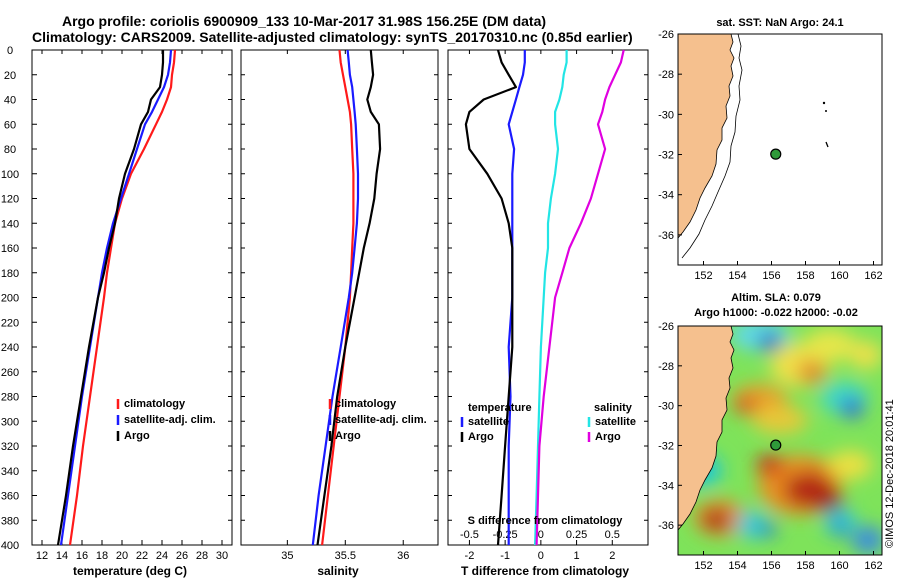 This screenshot has width=900, height=580. Describe the element at coordinates (666, 327) in the screenshot. I see `sla-map-lat-tick-label: -26` at that location.